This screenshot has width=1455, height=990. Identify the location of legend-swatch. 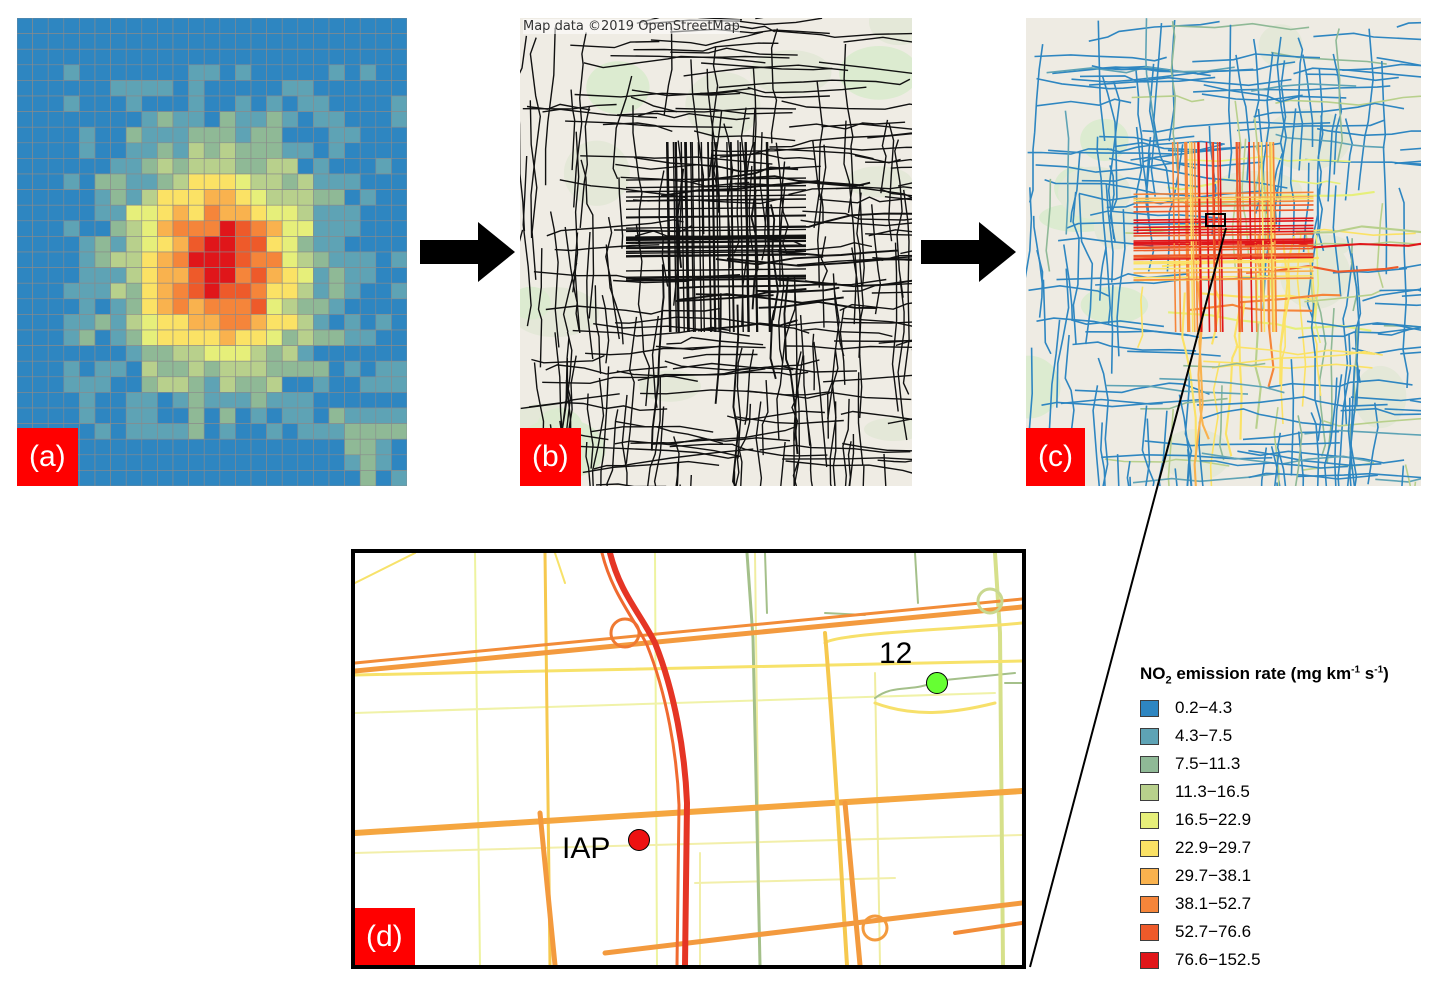
(1149, 848).